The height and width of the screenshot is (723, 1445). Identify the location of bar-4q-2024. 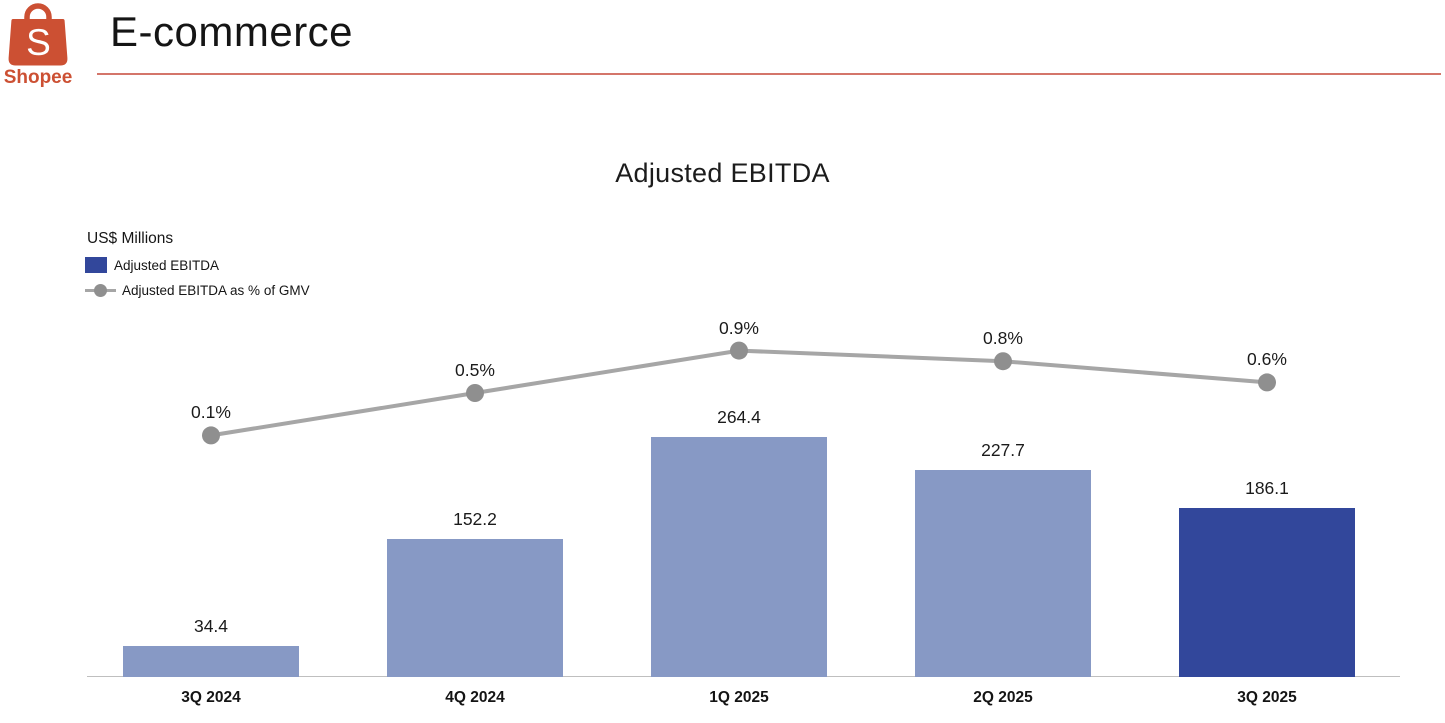
(475, 607).